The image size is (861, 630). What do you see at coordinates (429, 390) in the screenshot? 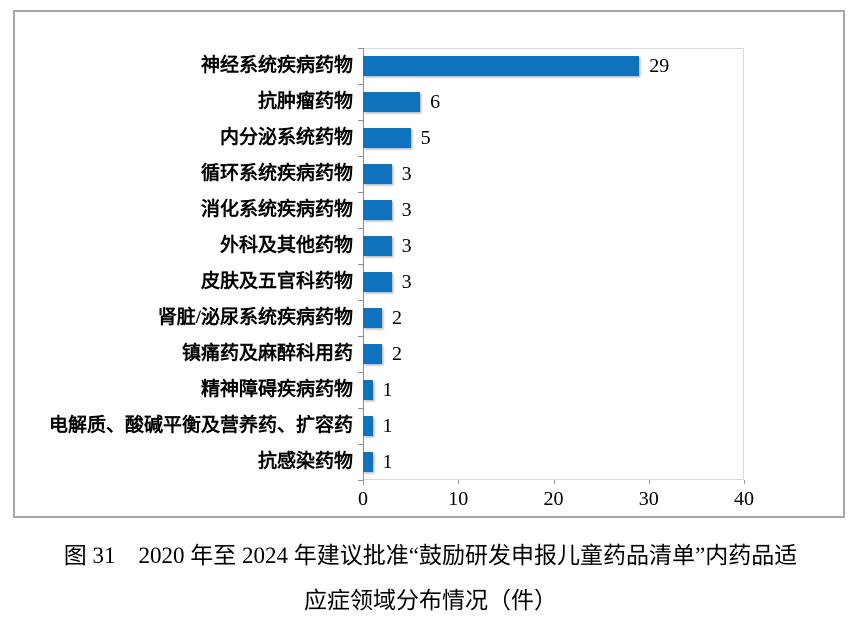
I see `table-row: 精神障碍疾病药物 1` at bounding box center [429, 390].